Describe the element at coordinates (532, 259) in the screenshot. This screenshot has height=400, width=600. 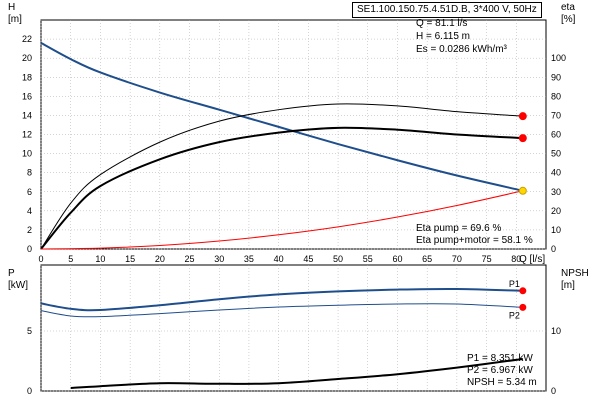
I see `top-x-axis-title: Q [l/s]` at that location.